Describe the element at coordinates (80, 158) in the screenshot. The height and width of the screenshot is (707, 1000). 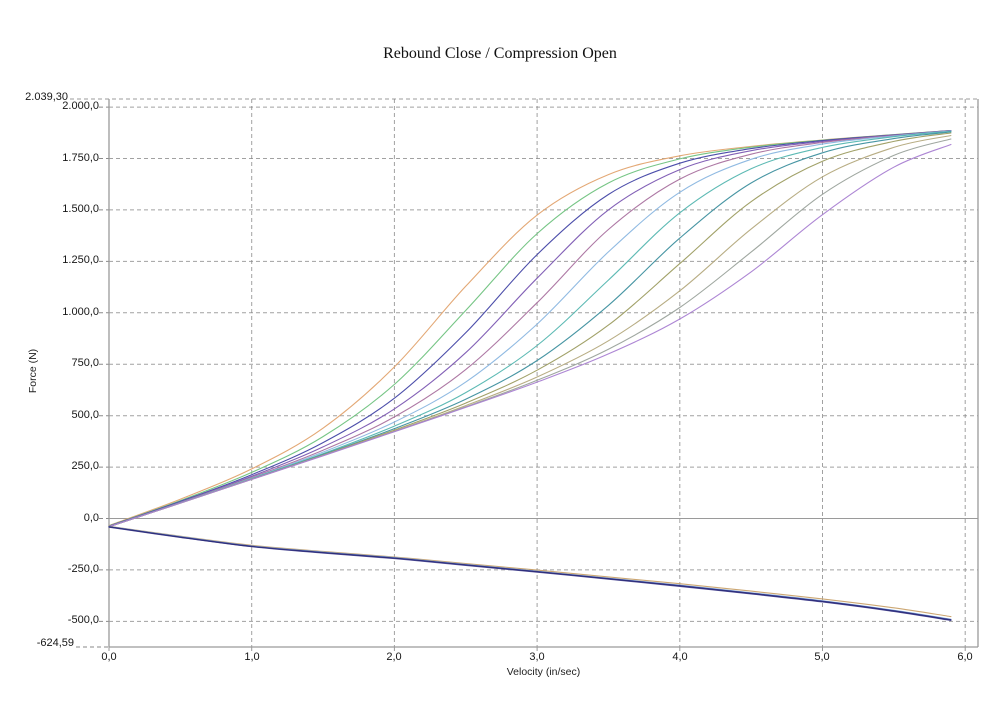
I see `y-tick-label: 1.750,0` at that location.